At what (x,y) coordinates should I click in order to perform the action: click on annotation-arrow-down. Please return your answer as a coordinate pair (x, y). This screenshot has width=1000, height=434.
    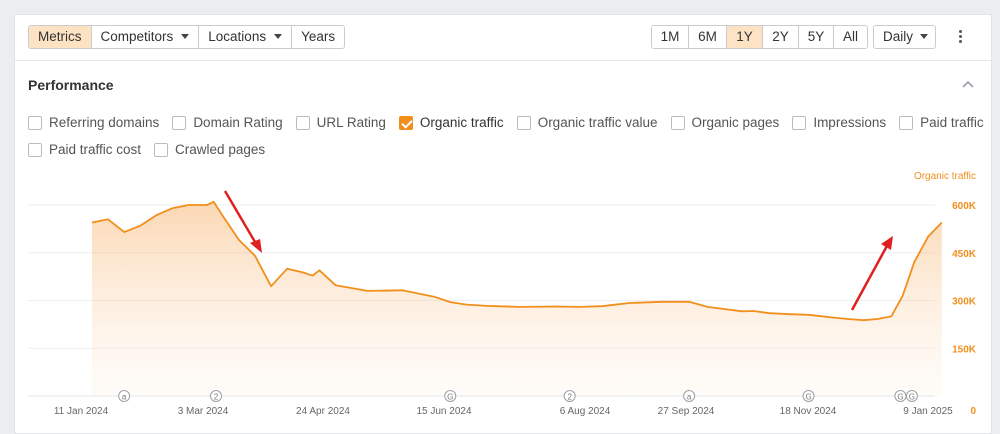
    Looking at the image, I should click on (242, 221).